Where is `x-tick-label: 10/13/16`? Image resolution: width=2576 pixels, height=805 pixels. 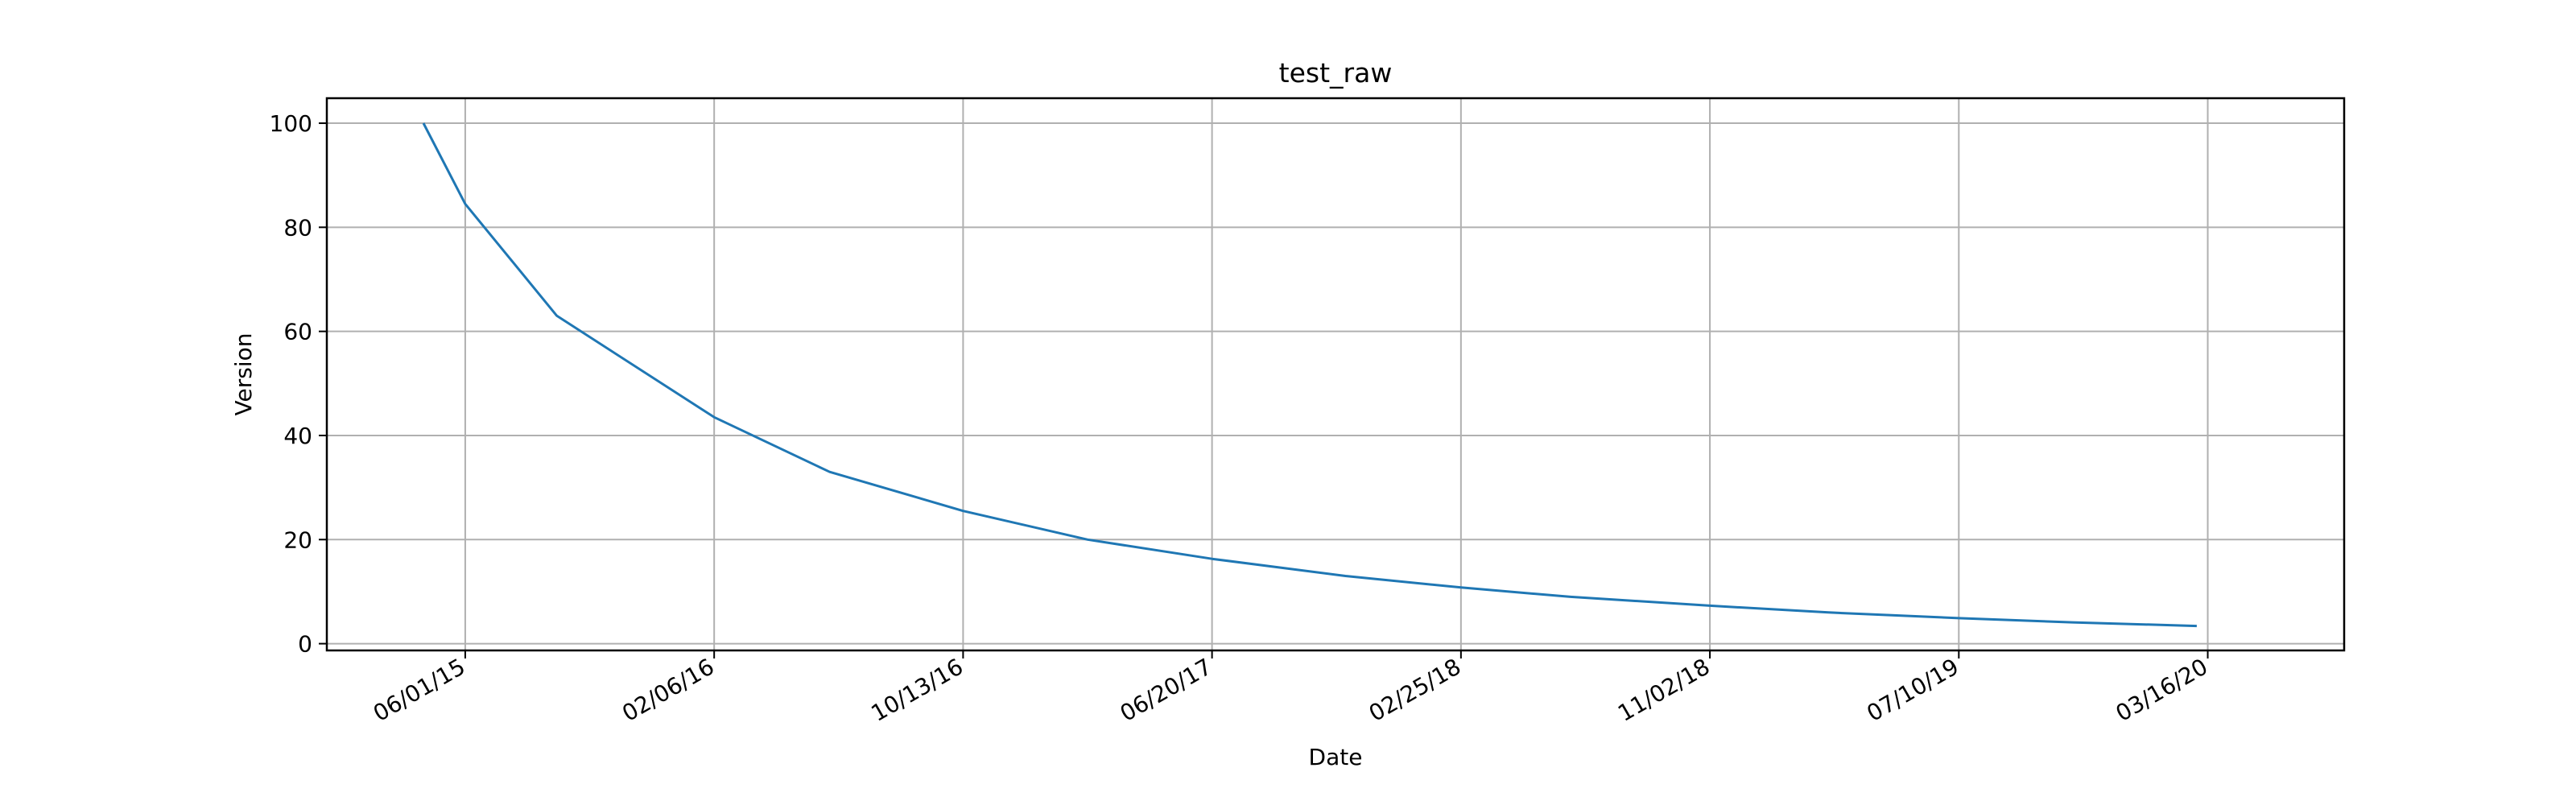 x-tick-label: 10/13/16 is located at coordinates (916, 689).